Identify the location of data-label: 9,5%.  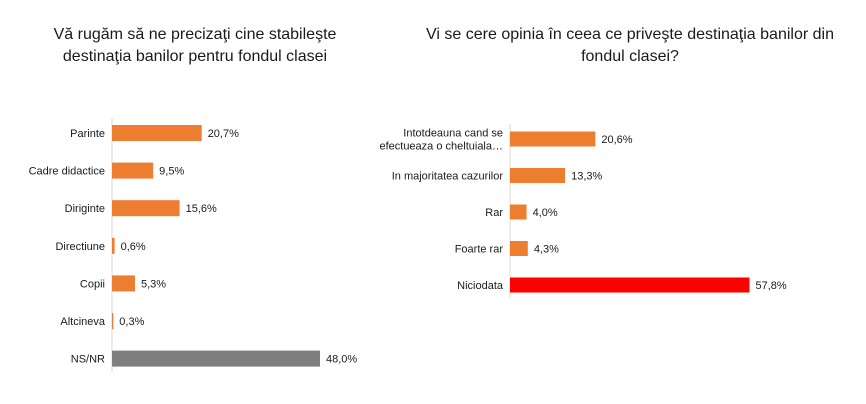
(171, 172).